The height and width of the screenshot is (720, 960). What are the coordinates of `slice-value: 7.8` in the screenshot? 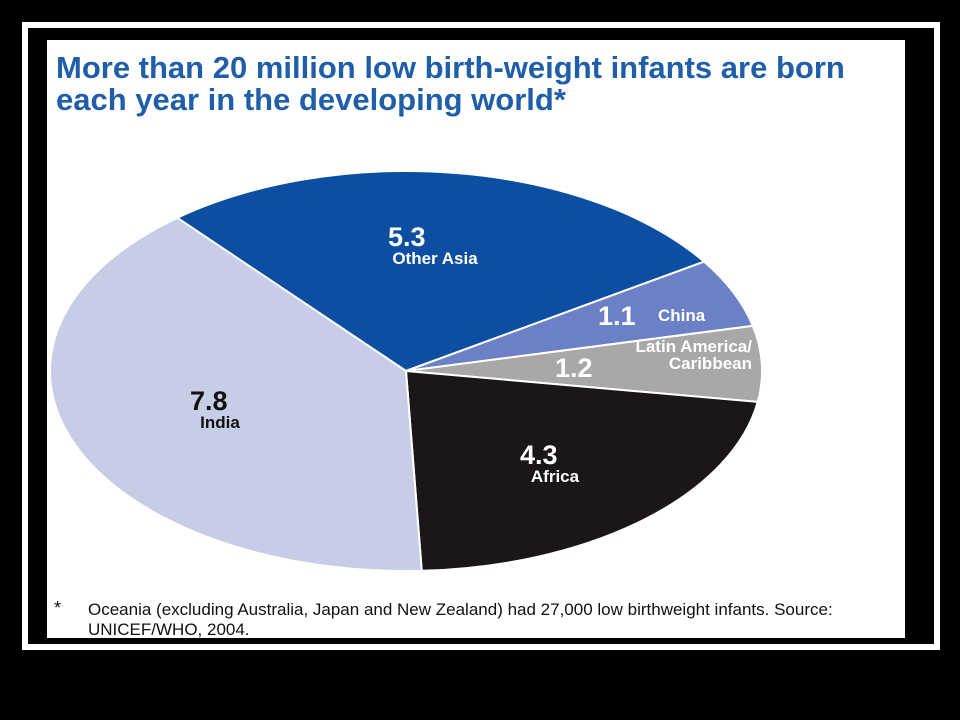 It's located at (209, 401).